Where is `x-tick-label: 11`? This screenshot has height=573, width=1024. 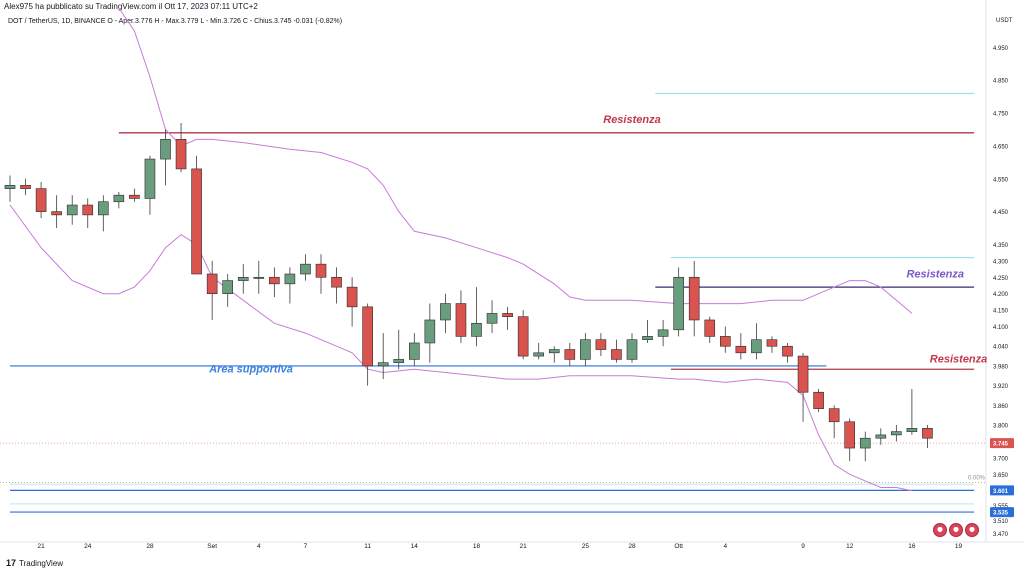
x-tick-label: 11 is located at coordinates (367, 546).